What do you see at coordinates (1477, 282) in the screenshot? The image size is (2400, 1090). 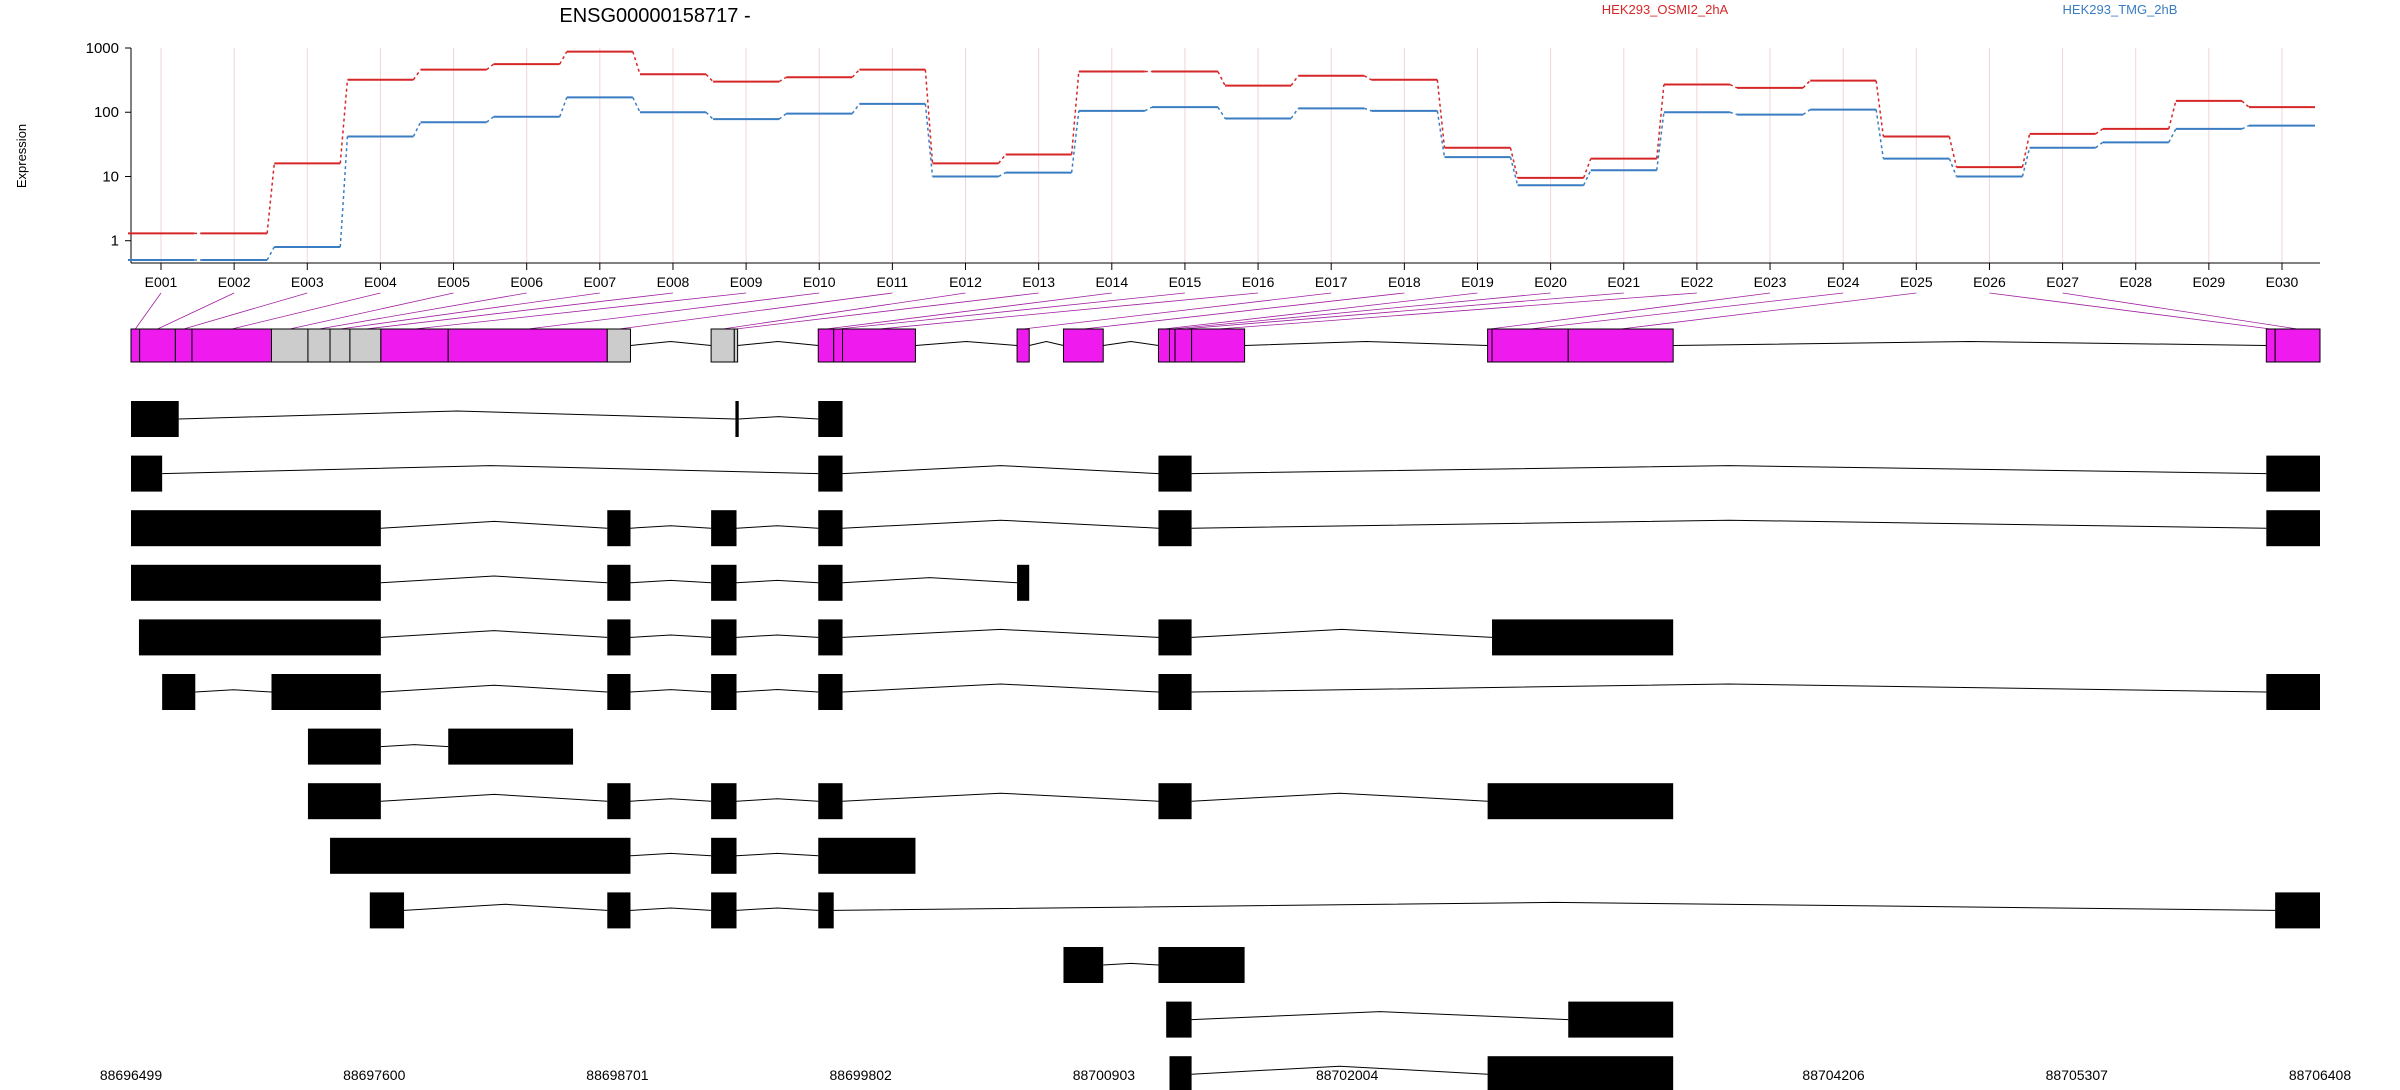 I see `x-tick-label: E019` at bounding box center [1477, 282].